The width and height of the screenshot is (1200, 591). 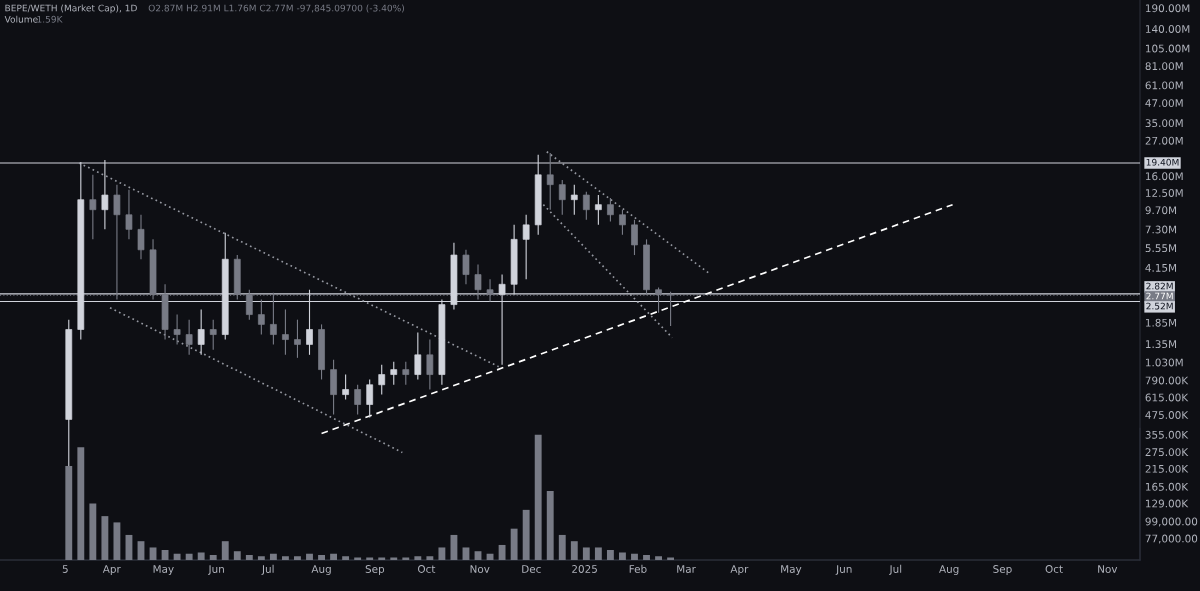 I want to click on y-tick-label: 190.00M, so click(x=1168, y=8).